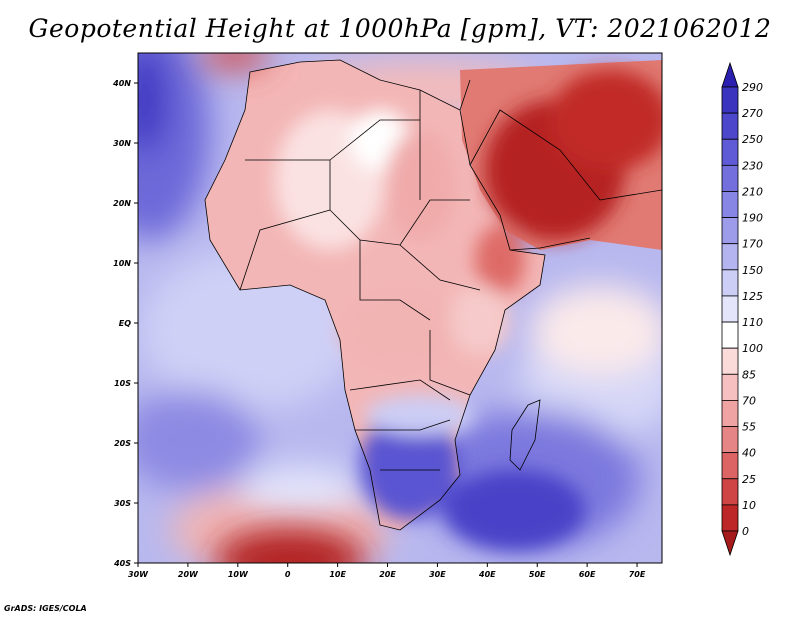  Describe the element at coordinates (606, 120) in the screenshot. I see `iran-dark-red` at that location.